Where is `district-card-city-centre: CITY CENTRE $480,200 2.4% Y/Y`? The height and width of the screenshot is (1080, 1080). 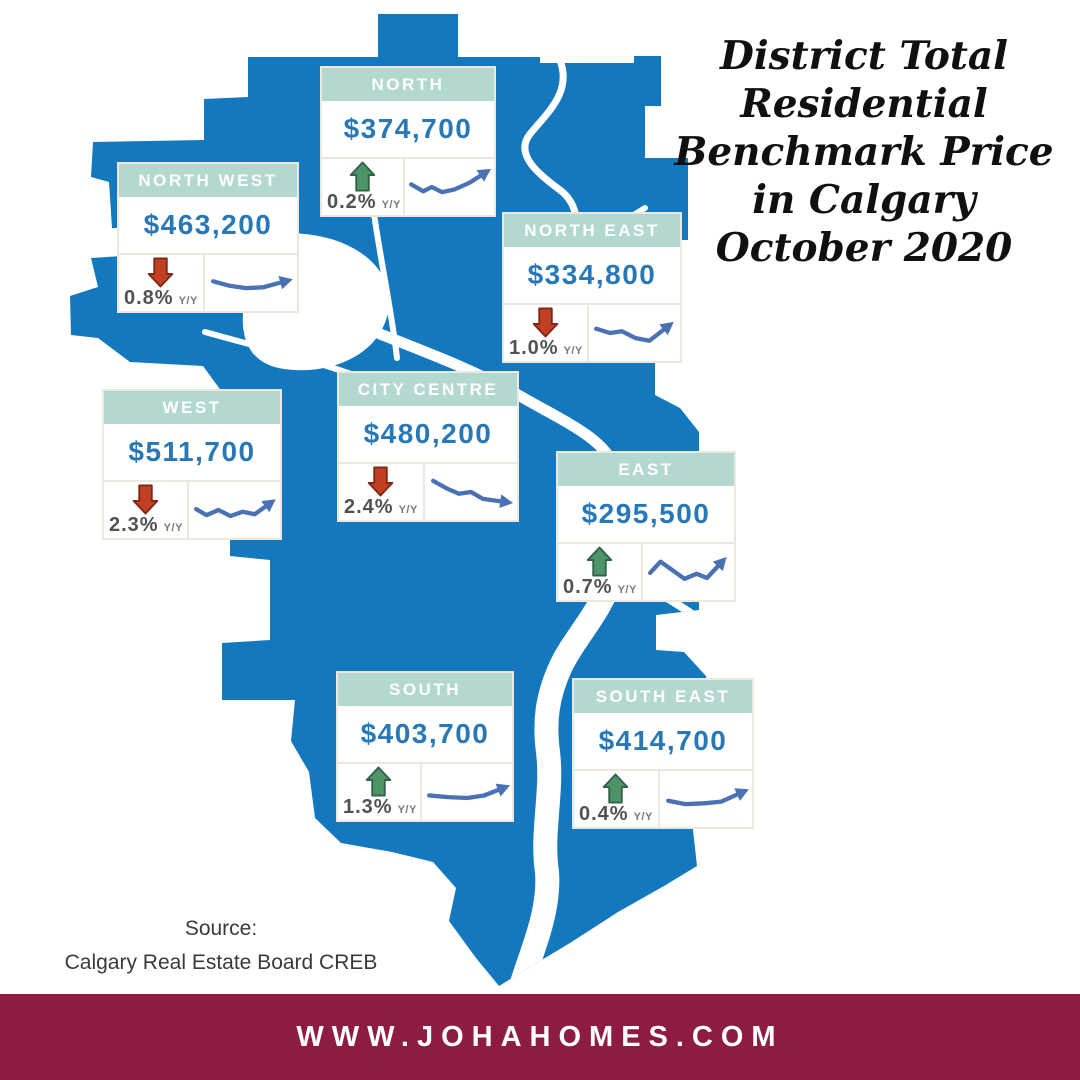 district-card-city-centre: CITY CENTRE $480,200 2.4% Y/Y is located at coordinates (428, 446).